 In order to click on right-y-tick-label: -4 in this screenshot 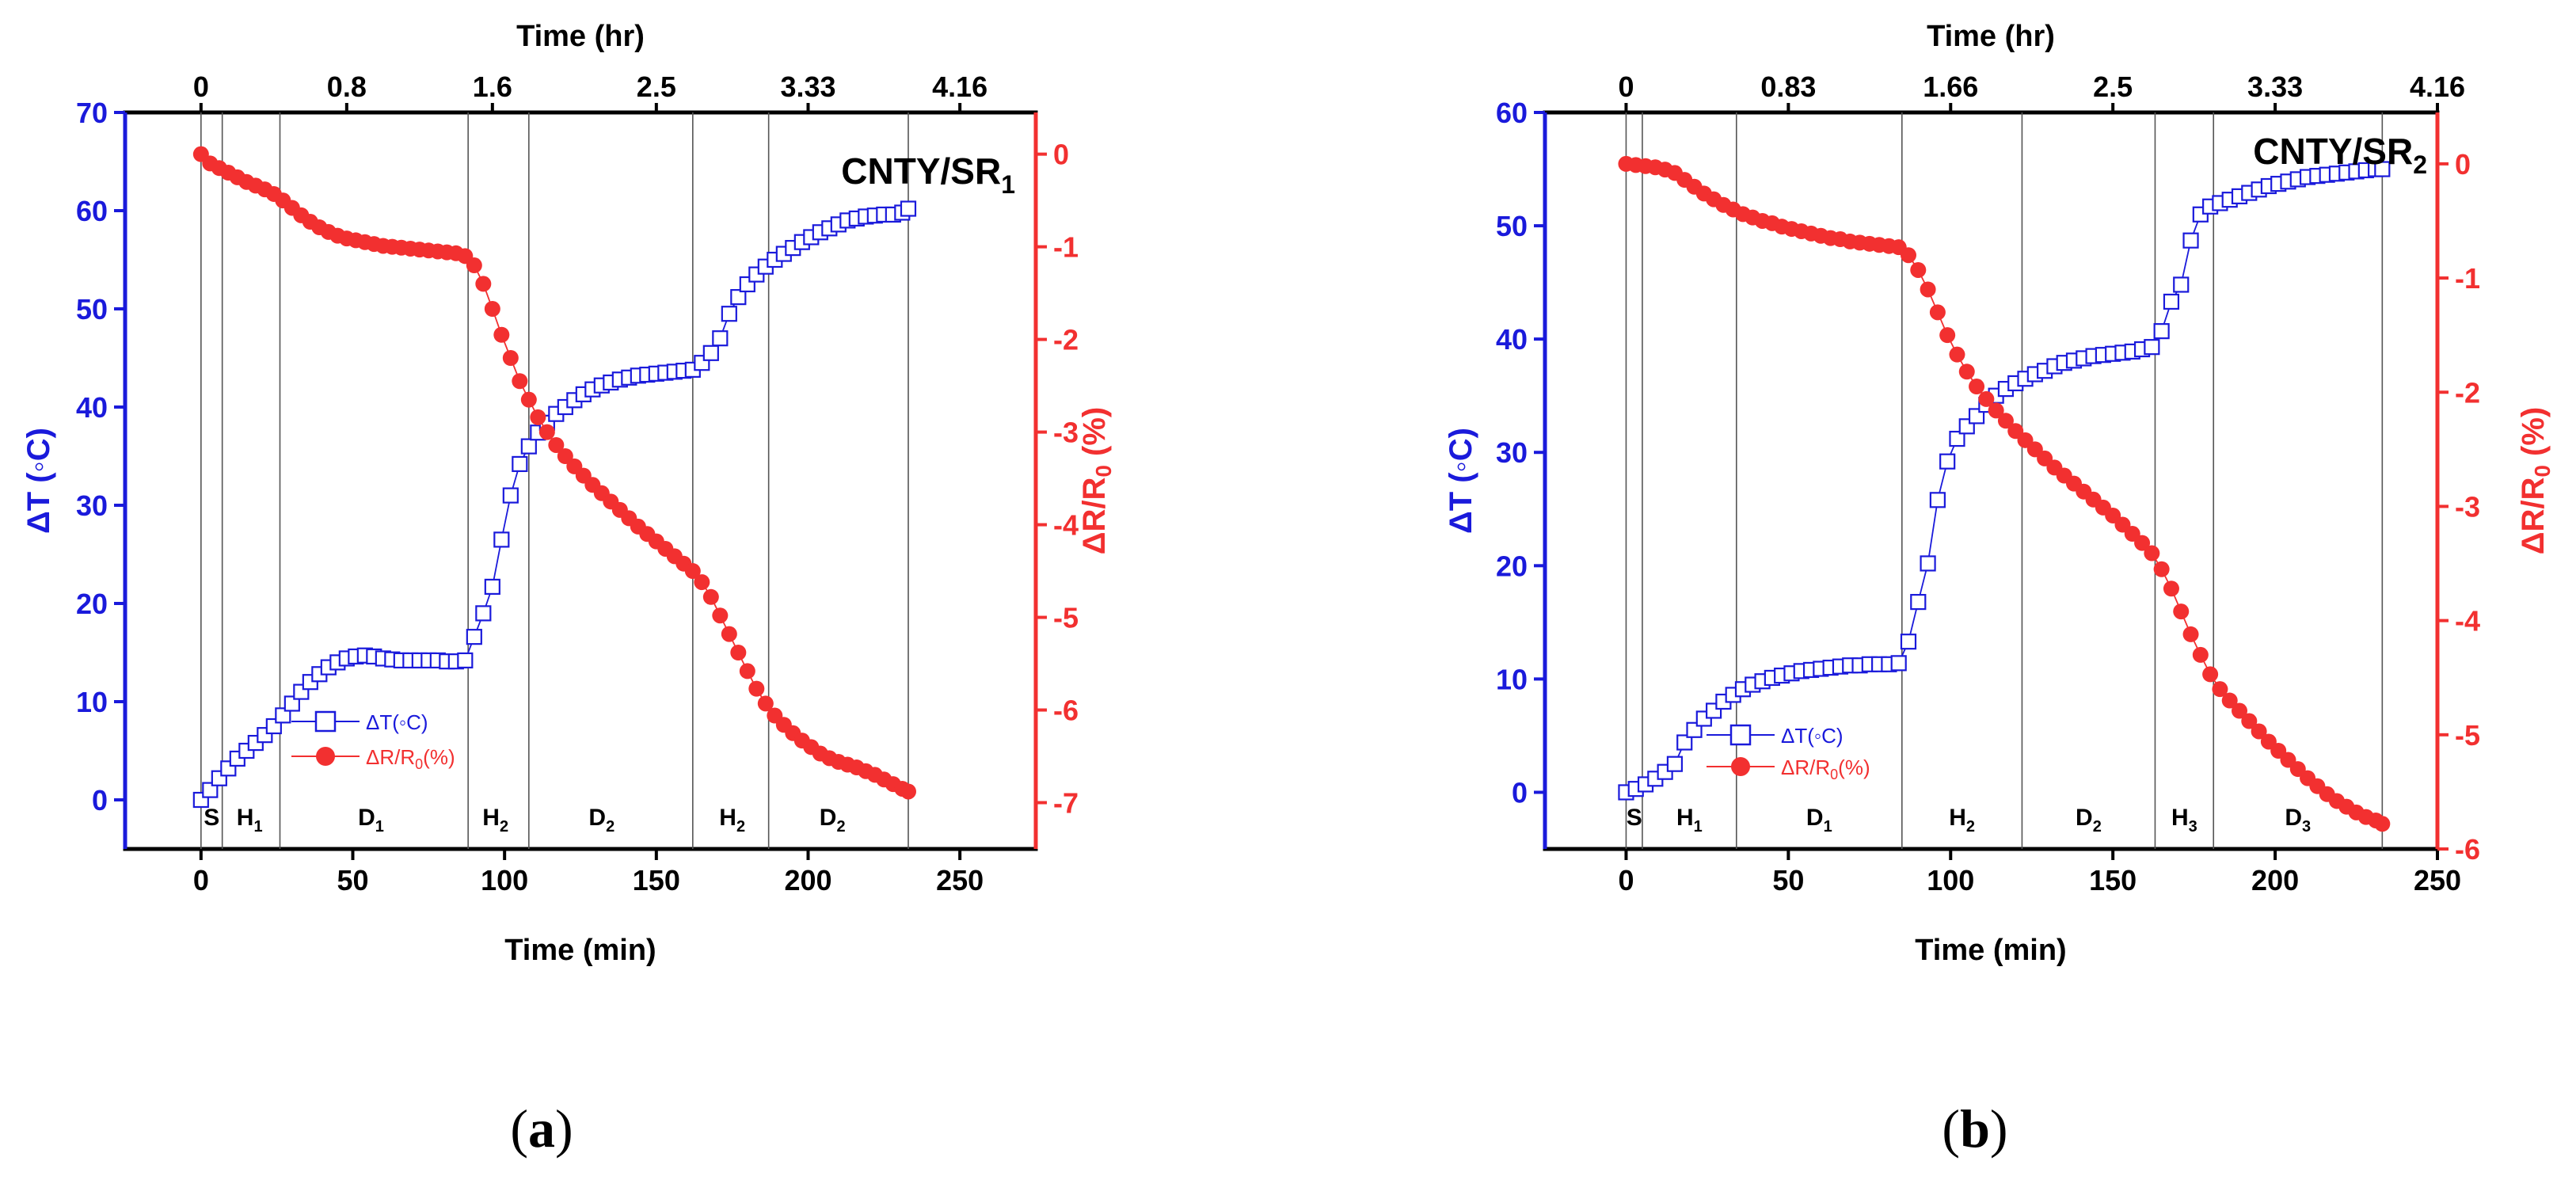, I will do `click(2467, 621)`.